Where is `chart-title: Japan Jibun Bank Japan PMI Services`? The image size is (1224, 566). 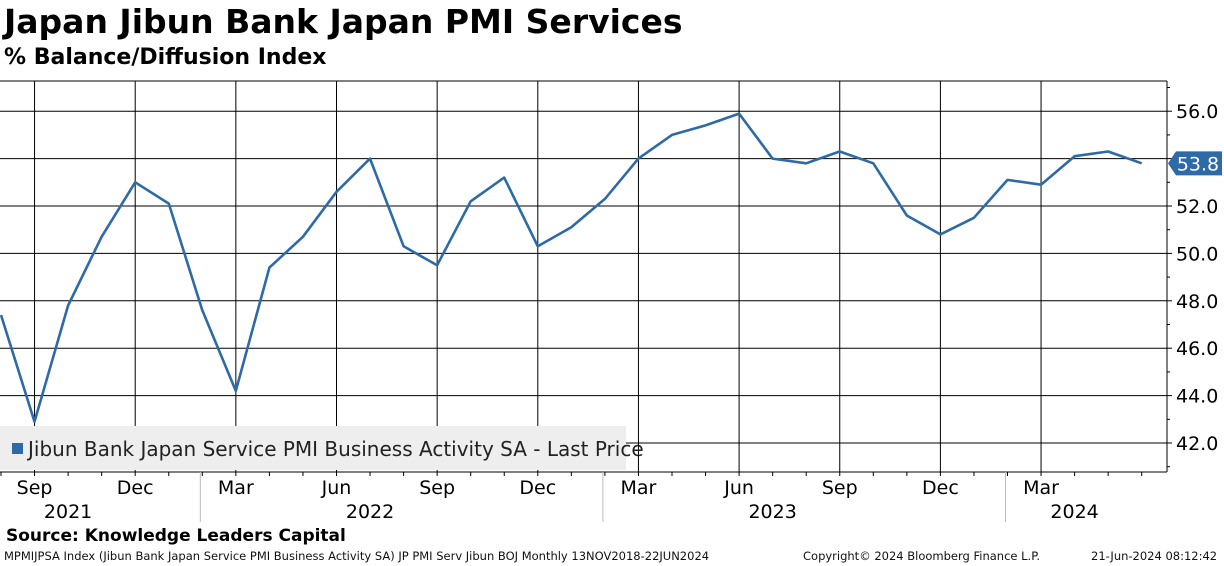
chart-title: Japan Jibun Bank Japan PMI Services is located at coordinates (343, 21).